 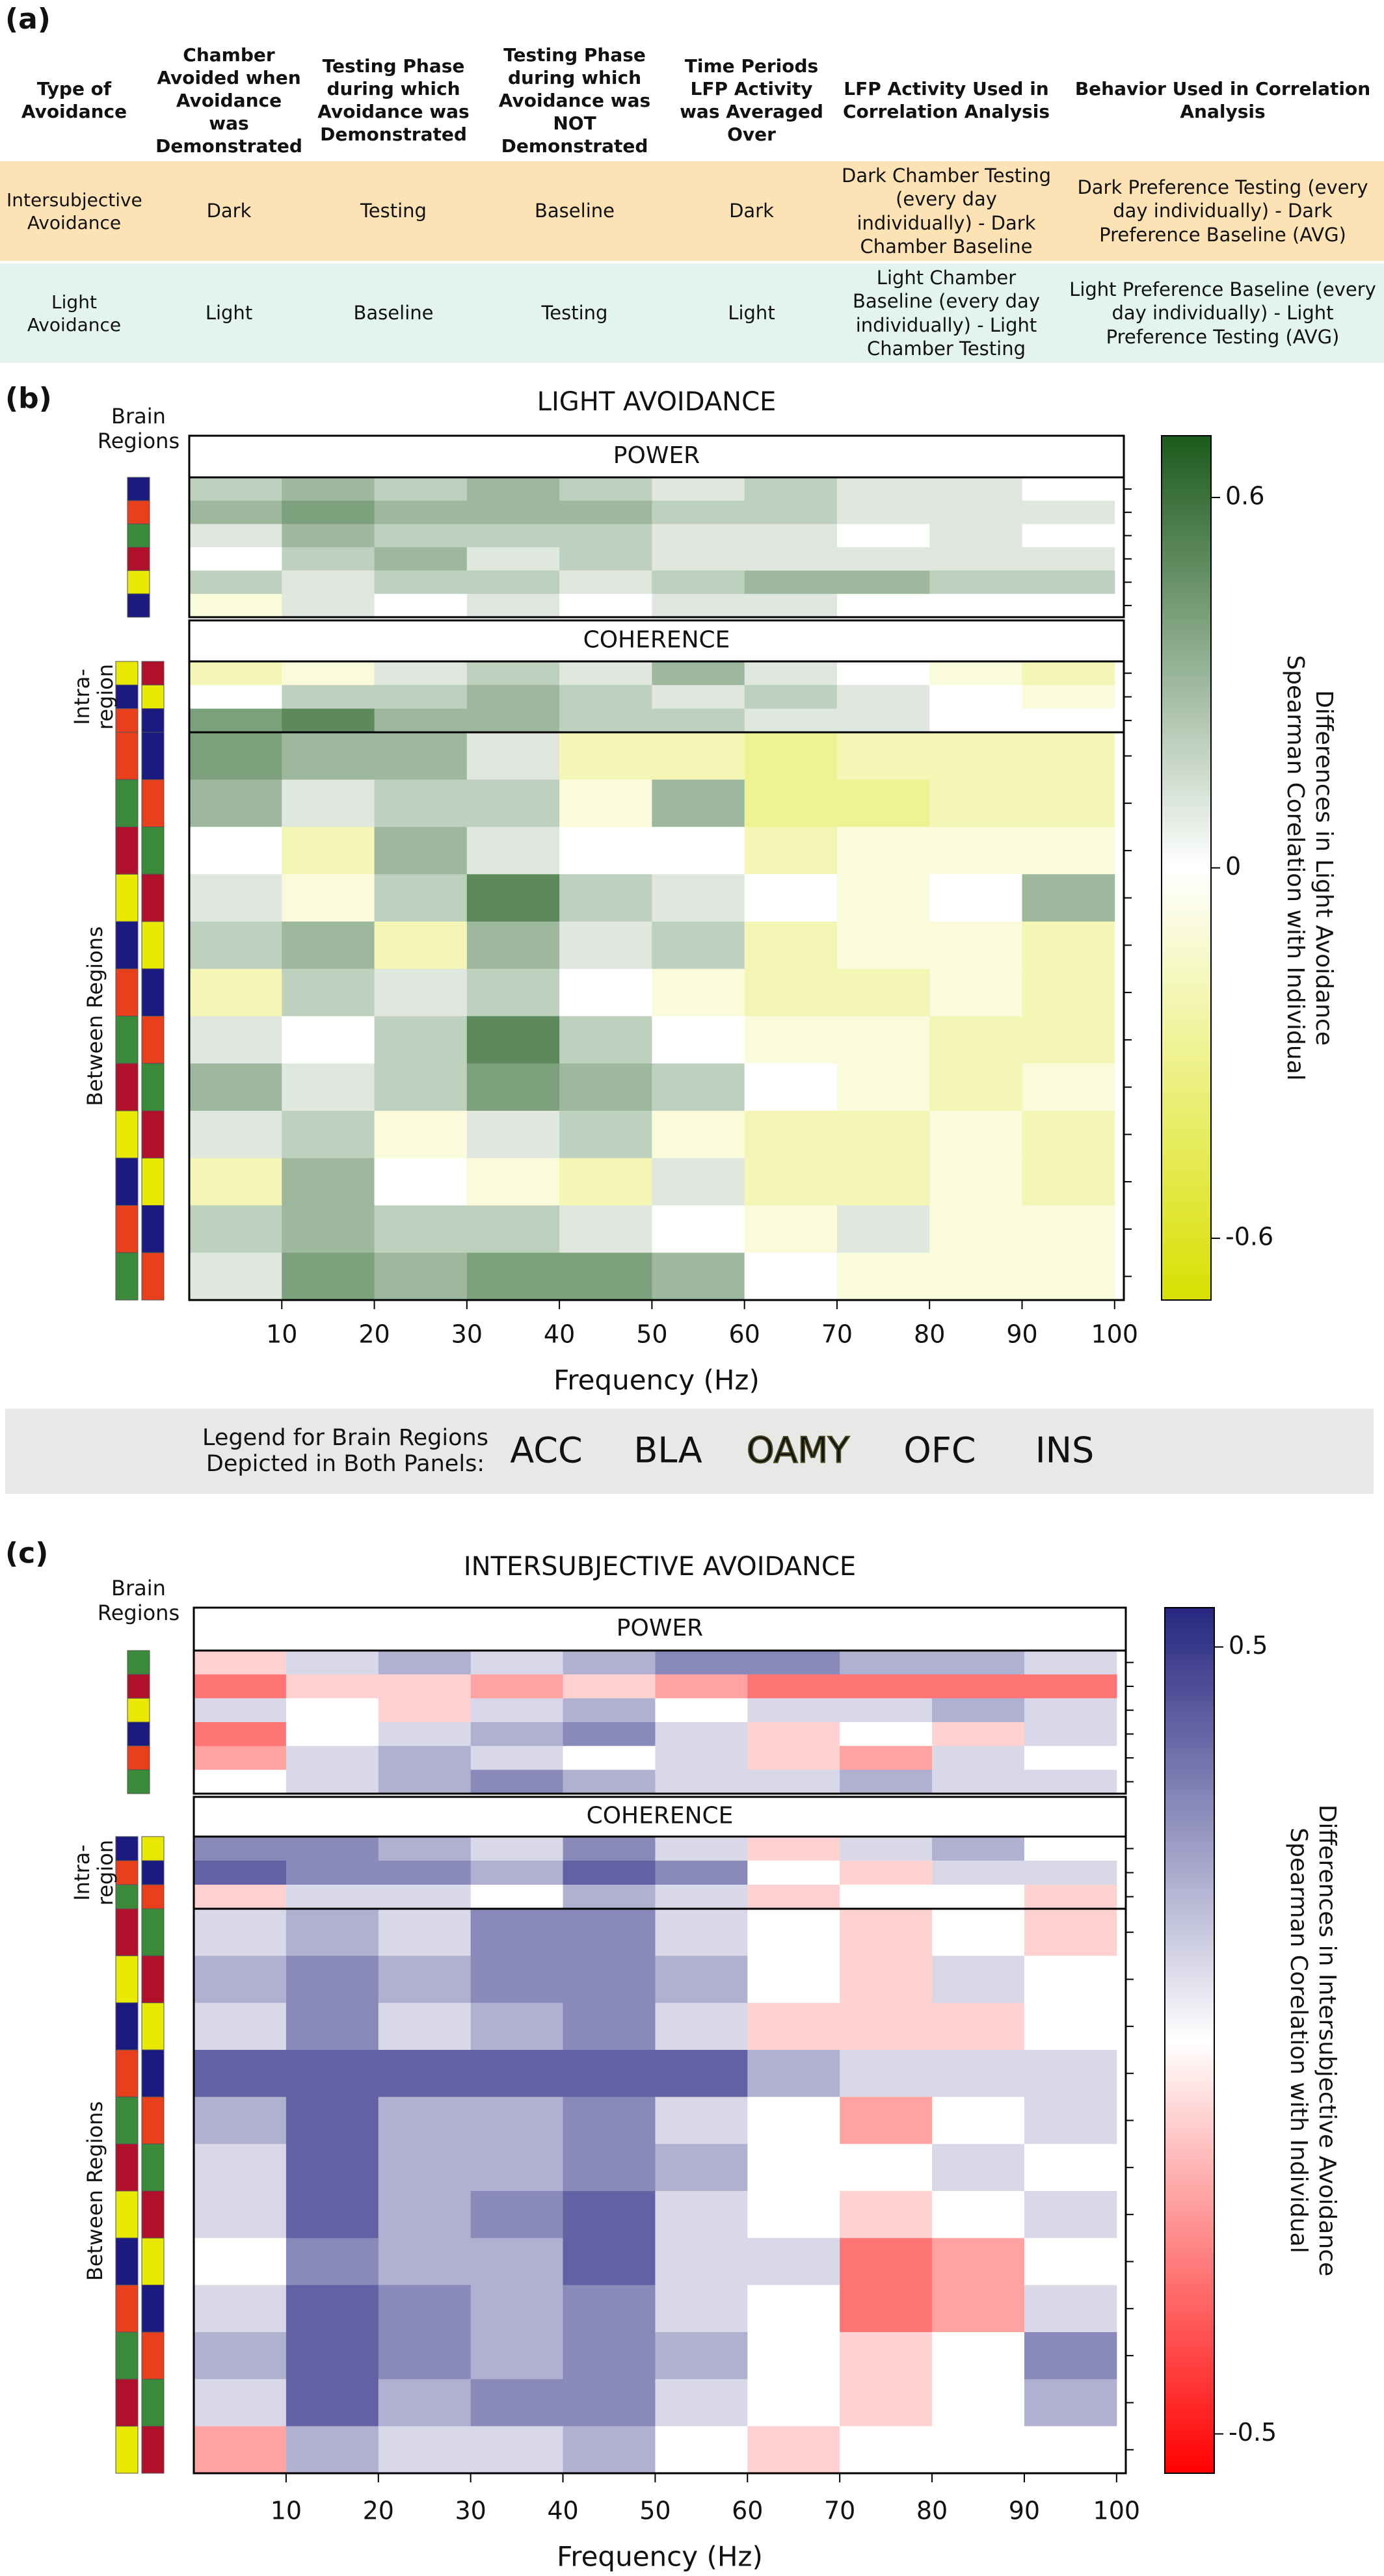 I want to click on table-cell: Dark, so click(x=229, y=211).